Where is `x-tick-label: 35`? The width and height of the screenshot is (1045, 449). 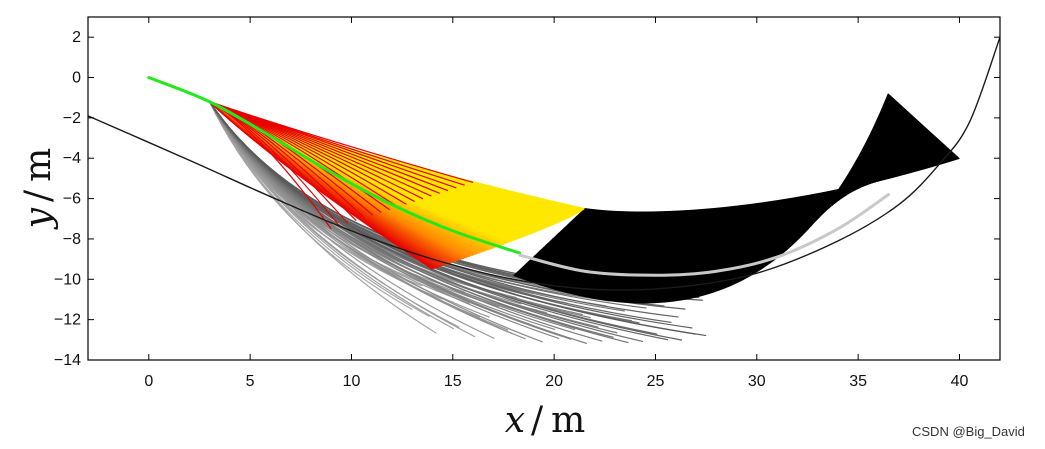
x-tick-label: 35 is located at coordinates (858, 381).